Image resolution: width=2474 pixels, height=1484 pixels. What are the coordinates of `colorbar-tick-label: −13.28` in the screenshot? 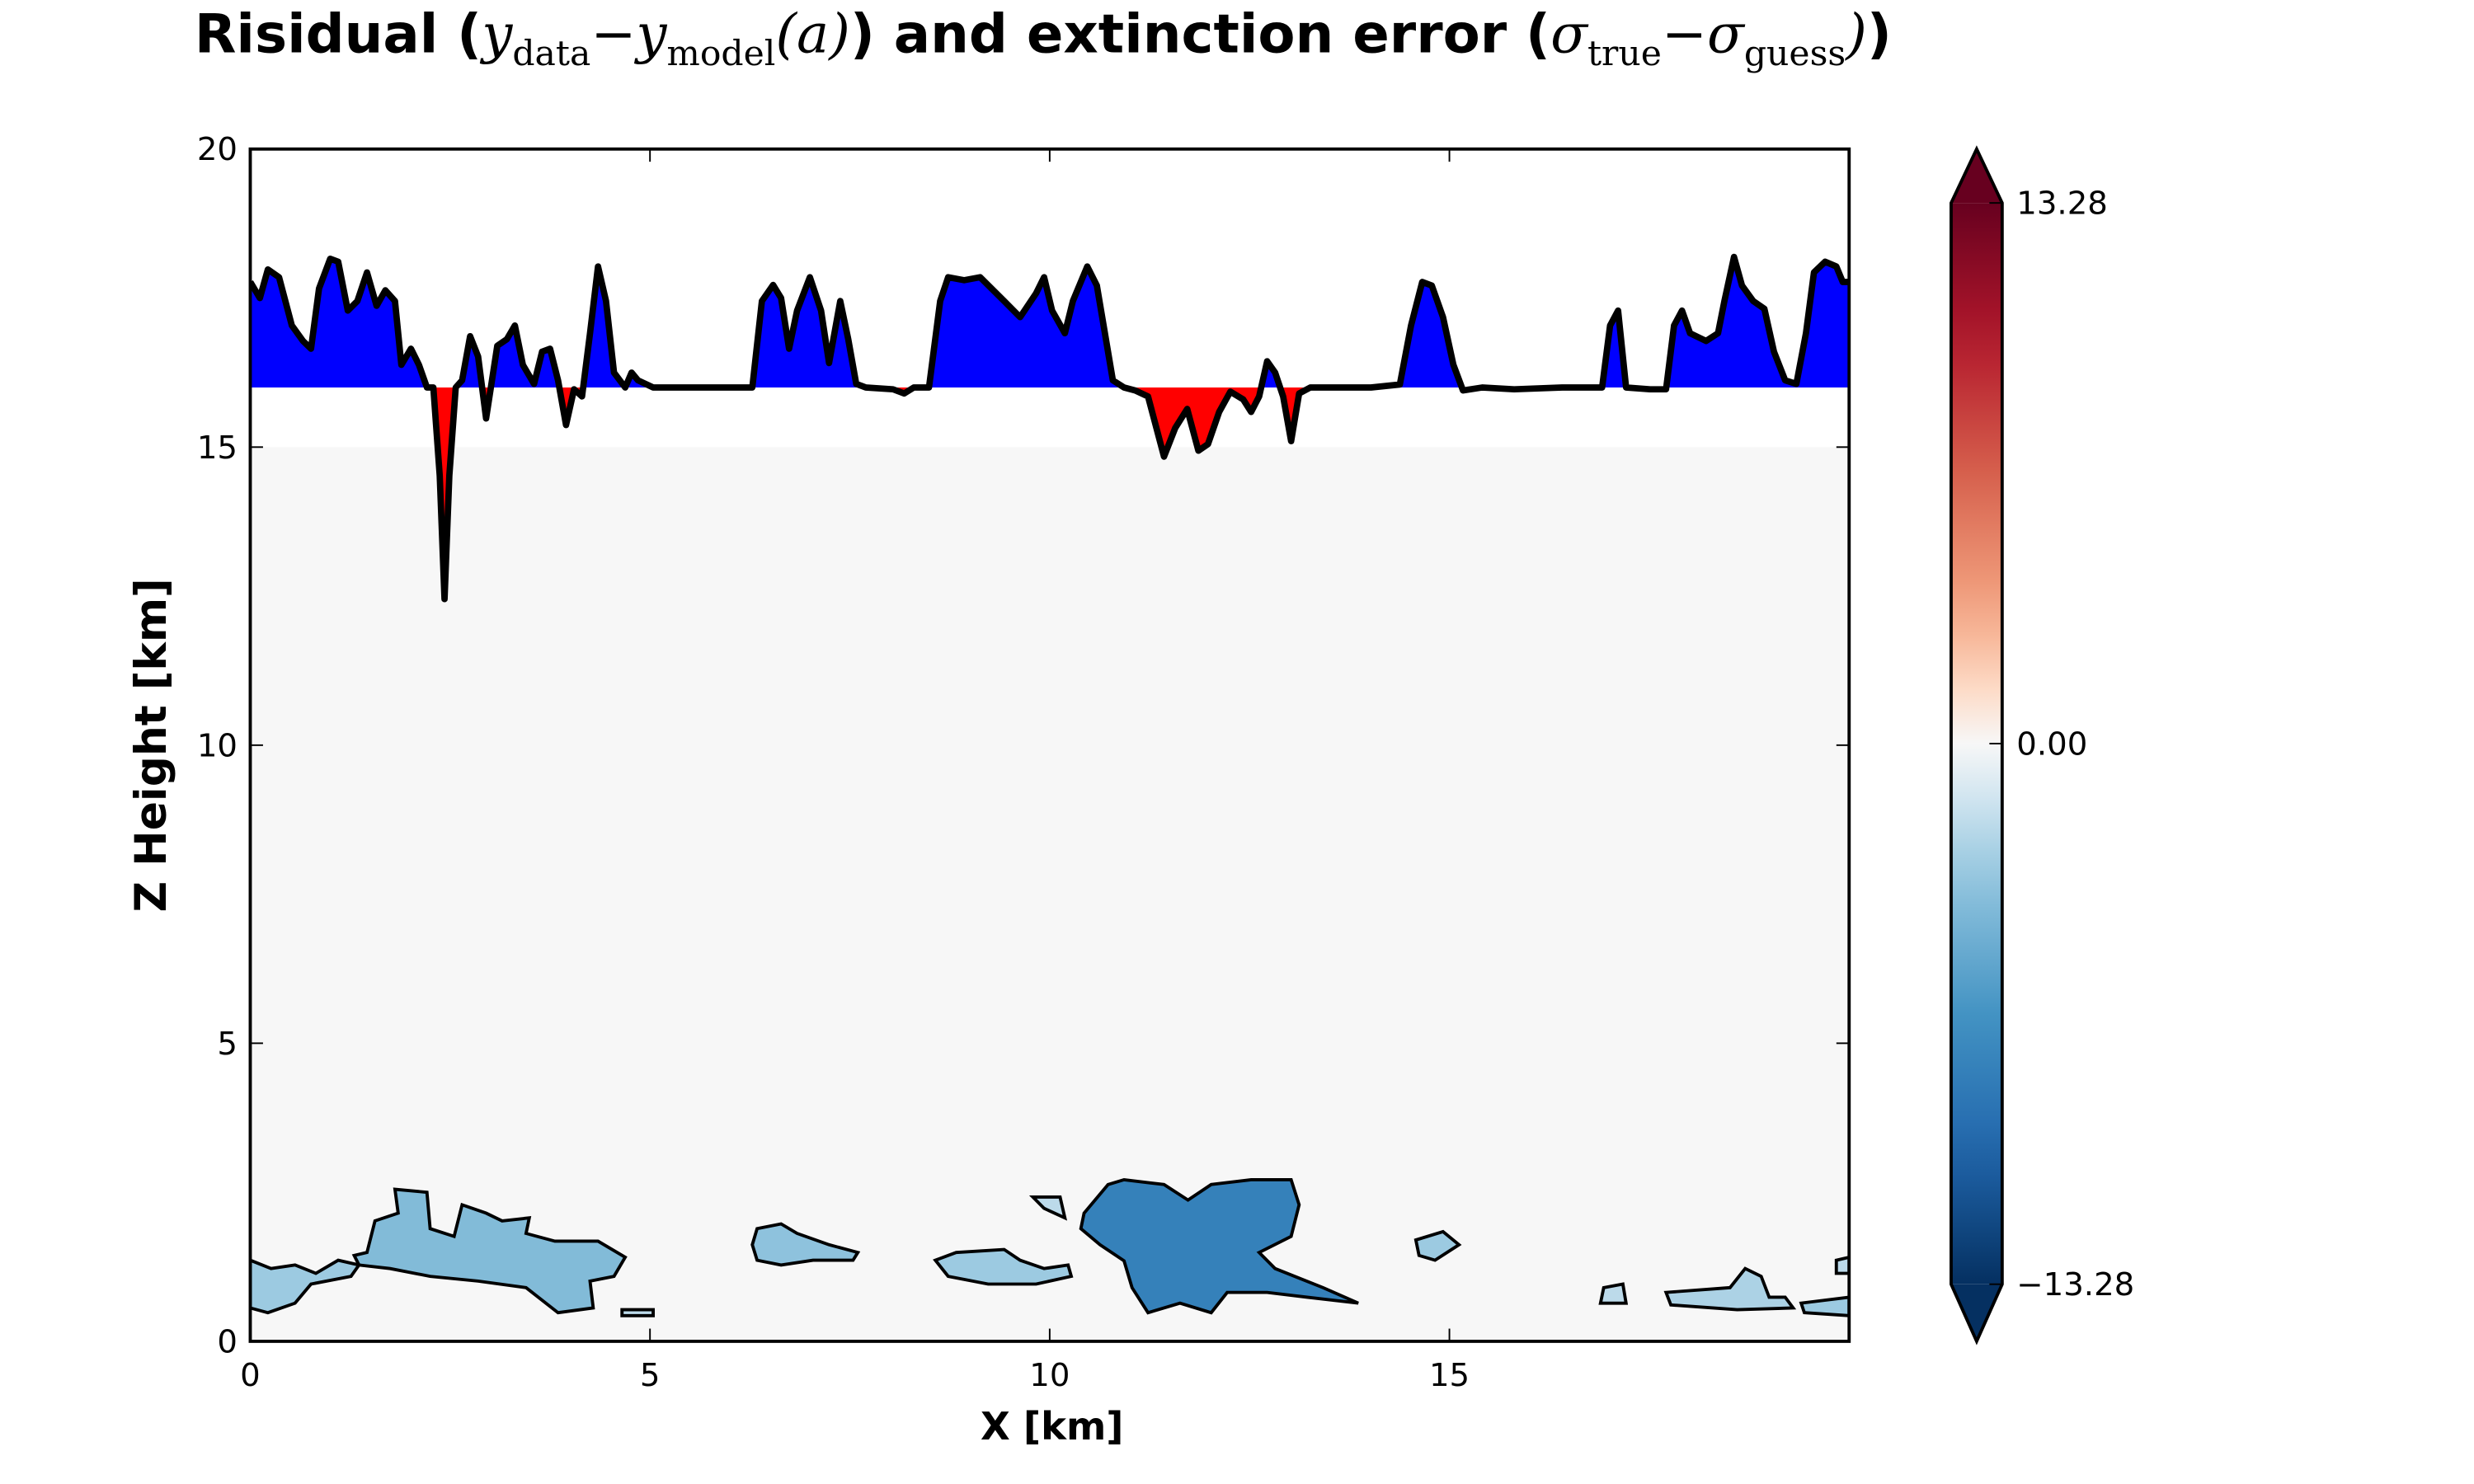 It's located at (2075, 1284).